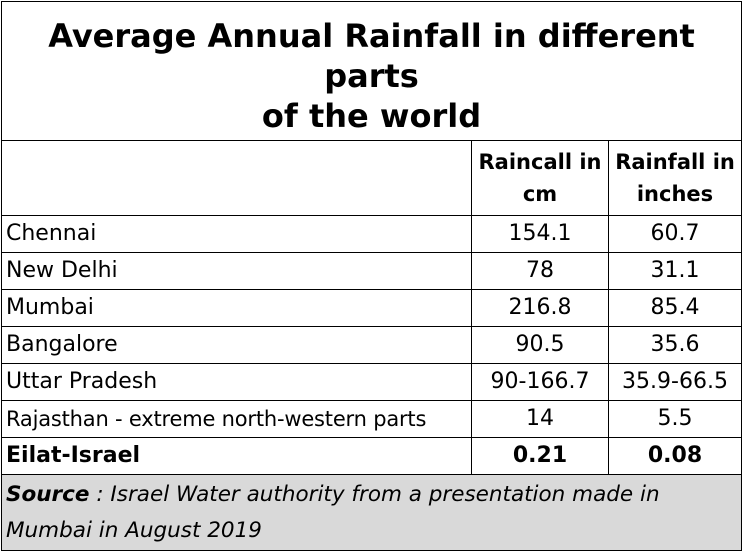  I want to click on place-cell: New Delhi, so click(236, 271).